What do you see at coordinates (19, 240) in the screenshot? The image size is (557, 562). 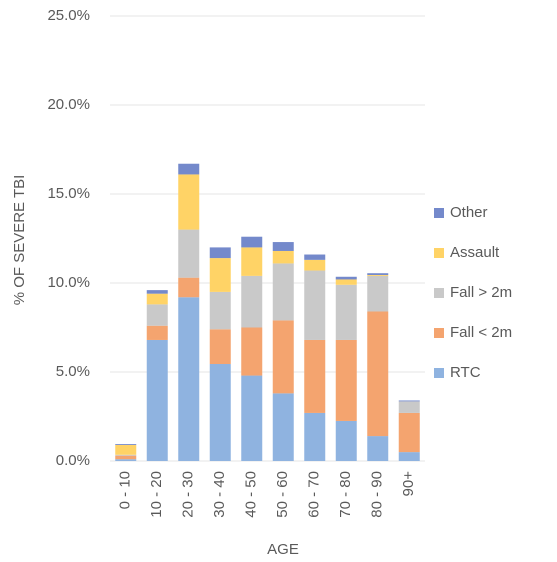 I see `y-axis-title: % OF SEVERE TBI` at bounding box center [19, 240].